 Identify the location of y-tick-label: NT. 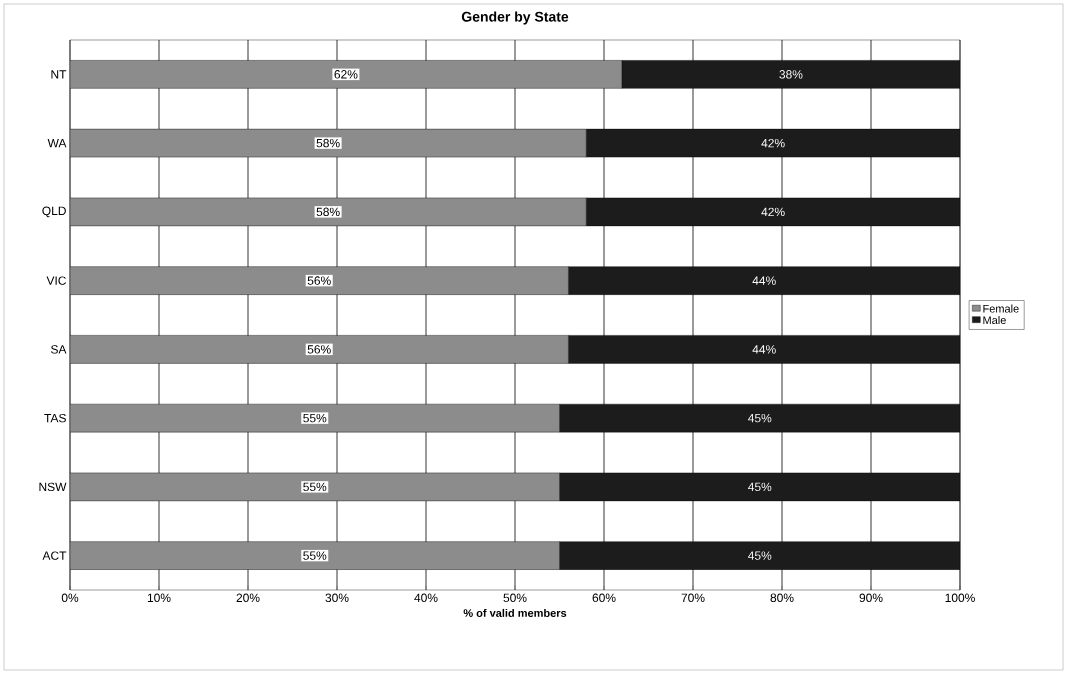
(59, 74).